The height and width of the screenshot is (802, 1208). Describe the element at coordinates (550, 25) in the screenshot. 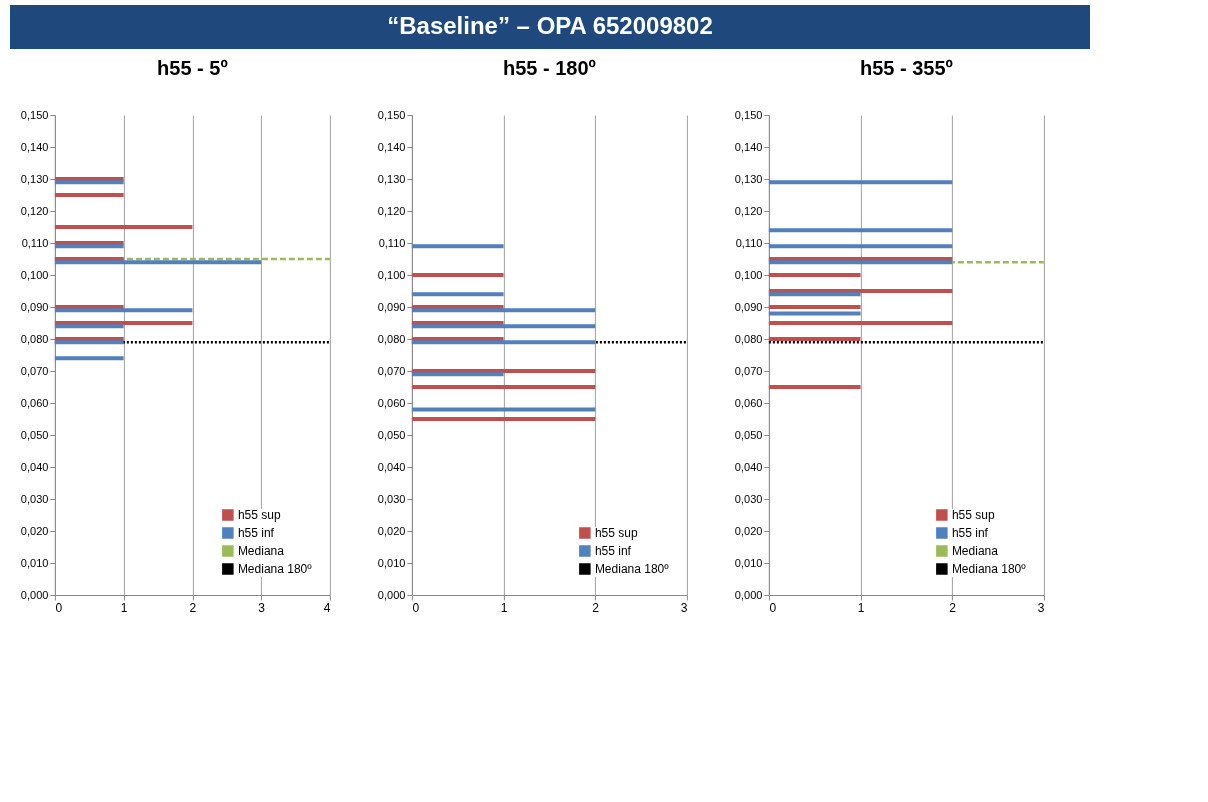

I see `text: “Baseline” – OPA 652009802` at that location.